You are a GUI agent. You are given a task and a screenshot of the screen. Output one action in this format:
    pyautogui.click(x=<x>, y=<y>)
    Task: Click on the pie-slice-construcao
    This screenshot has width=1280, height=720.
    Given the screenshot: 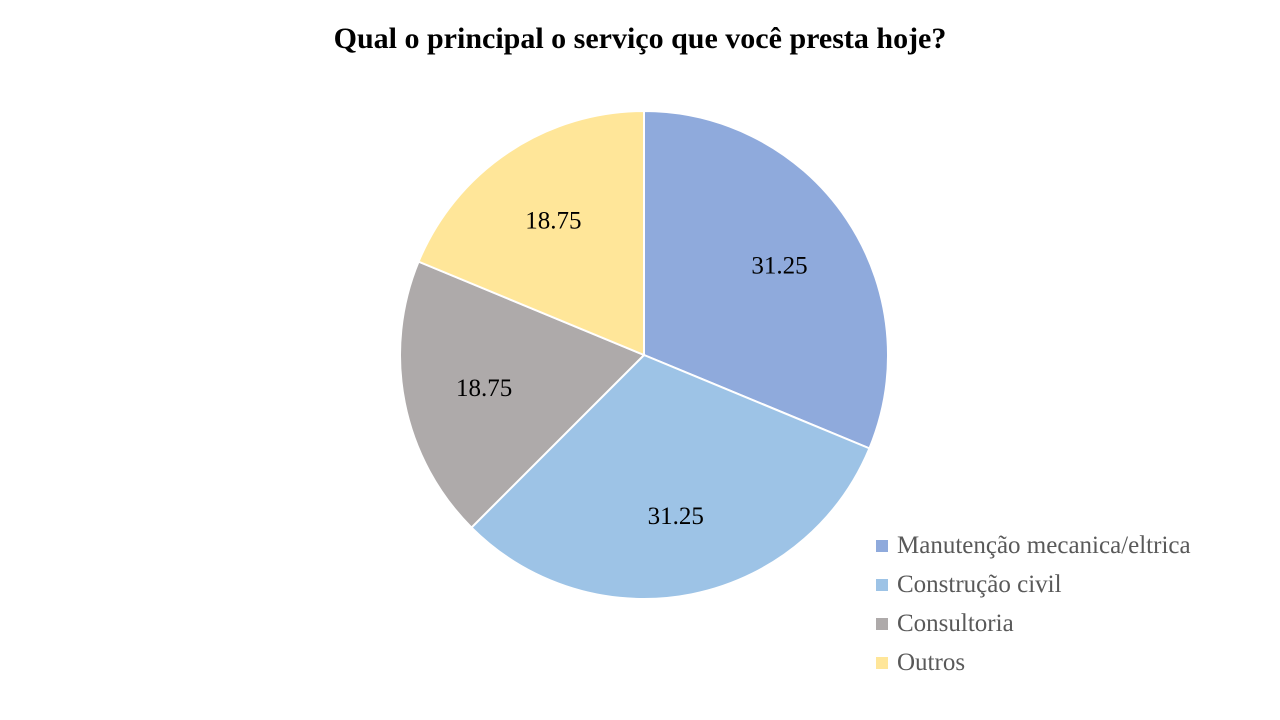 What is the action you would take?
    pyautogui.click(x=670, y=476)
    